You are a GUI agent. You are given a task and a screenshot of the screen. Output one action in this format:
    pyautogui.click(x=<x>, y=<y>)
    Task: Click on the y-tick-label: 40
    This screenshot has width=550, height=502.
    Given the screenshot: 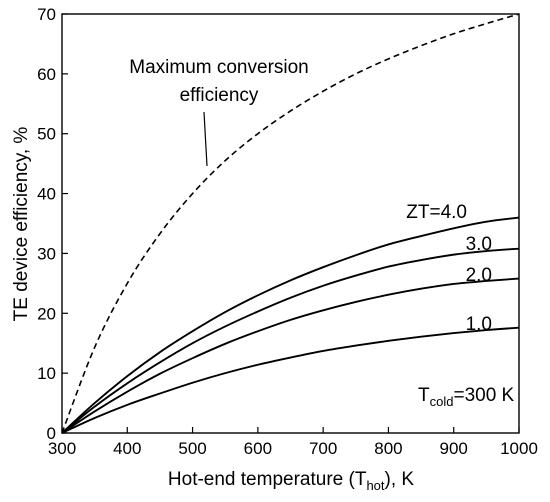 What is the action you would take?
    pyautogui.click(x=46, y=194)
    